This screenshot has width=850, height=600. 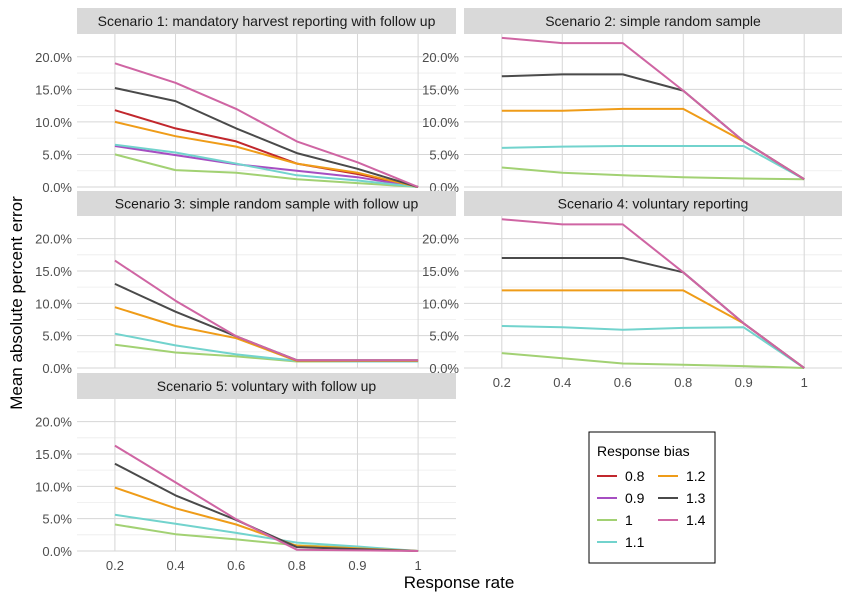 I want to click on panel-title: Scenario 4: voluntary reporting, so click(x=653, y=204).